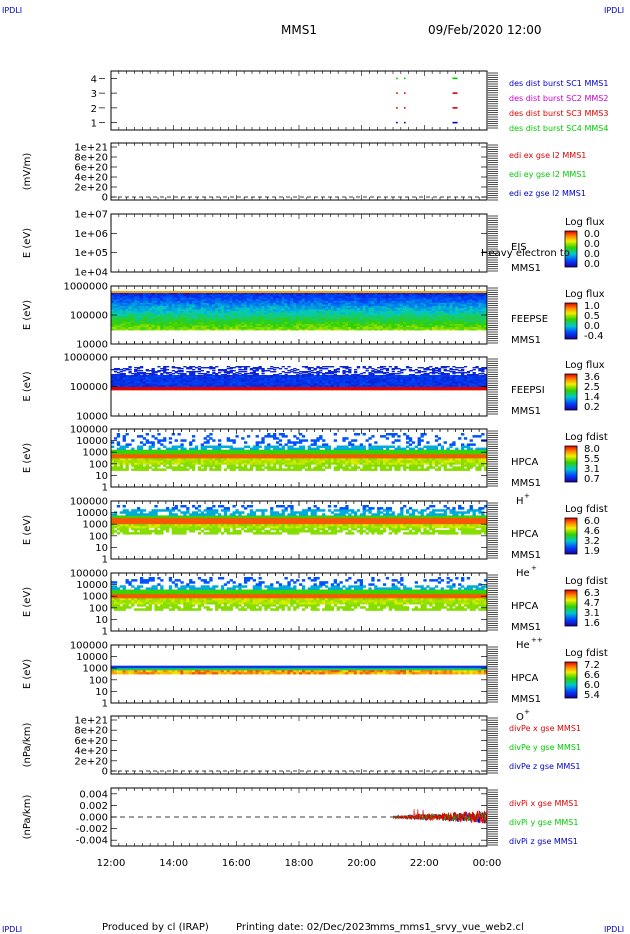 This screenshot has width=630, height=934. Describe the element at coordinates (547, 193) in the screenshot. I see `edi-legend-entry: edi ez gse l2 MMS1` at that location.